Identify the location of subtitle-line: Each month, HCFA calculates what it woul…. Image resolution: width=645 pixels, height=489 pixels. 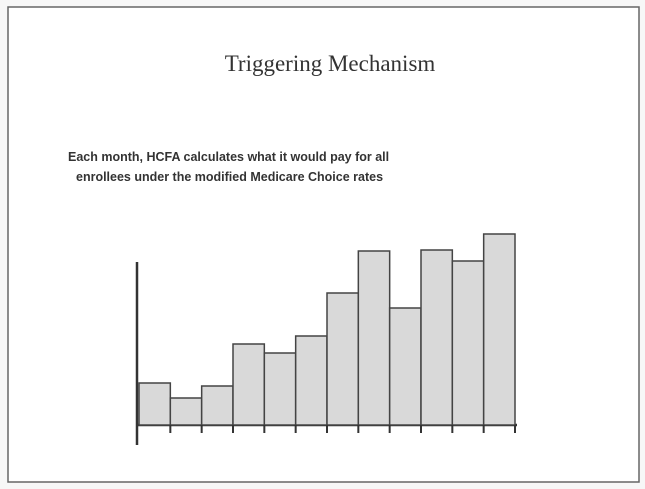
(228, 157).